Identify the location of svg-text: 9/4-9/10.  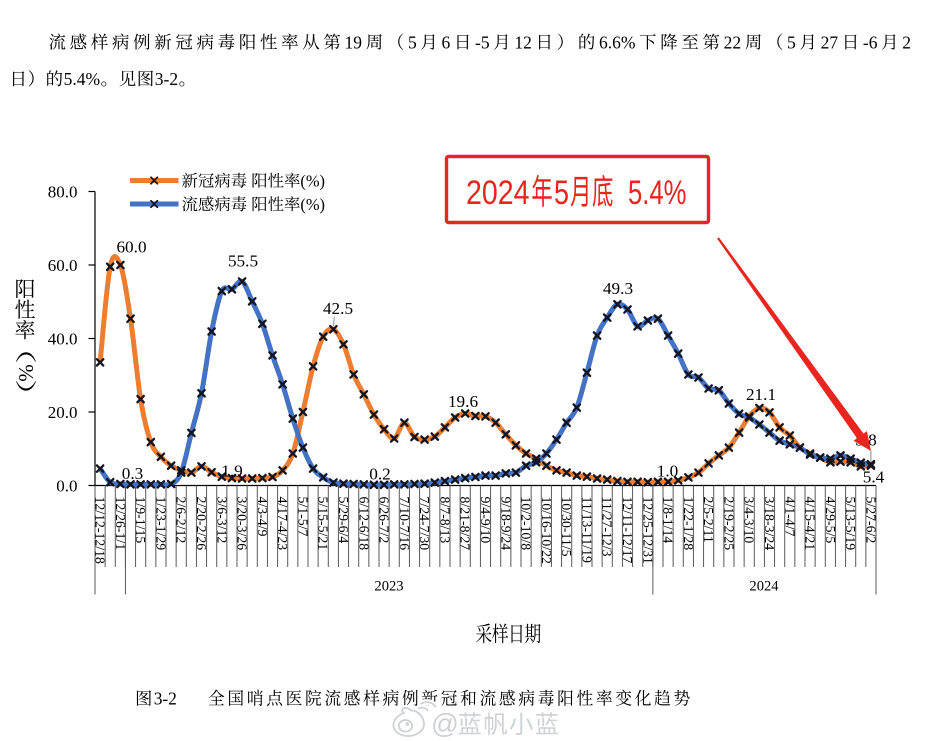
(485, 520).